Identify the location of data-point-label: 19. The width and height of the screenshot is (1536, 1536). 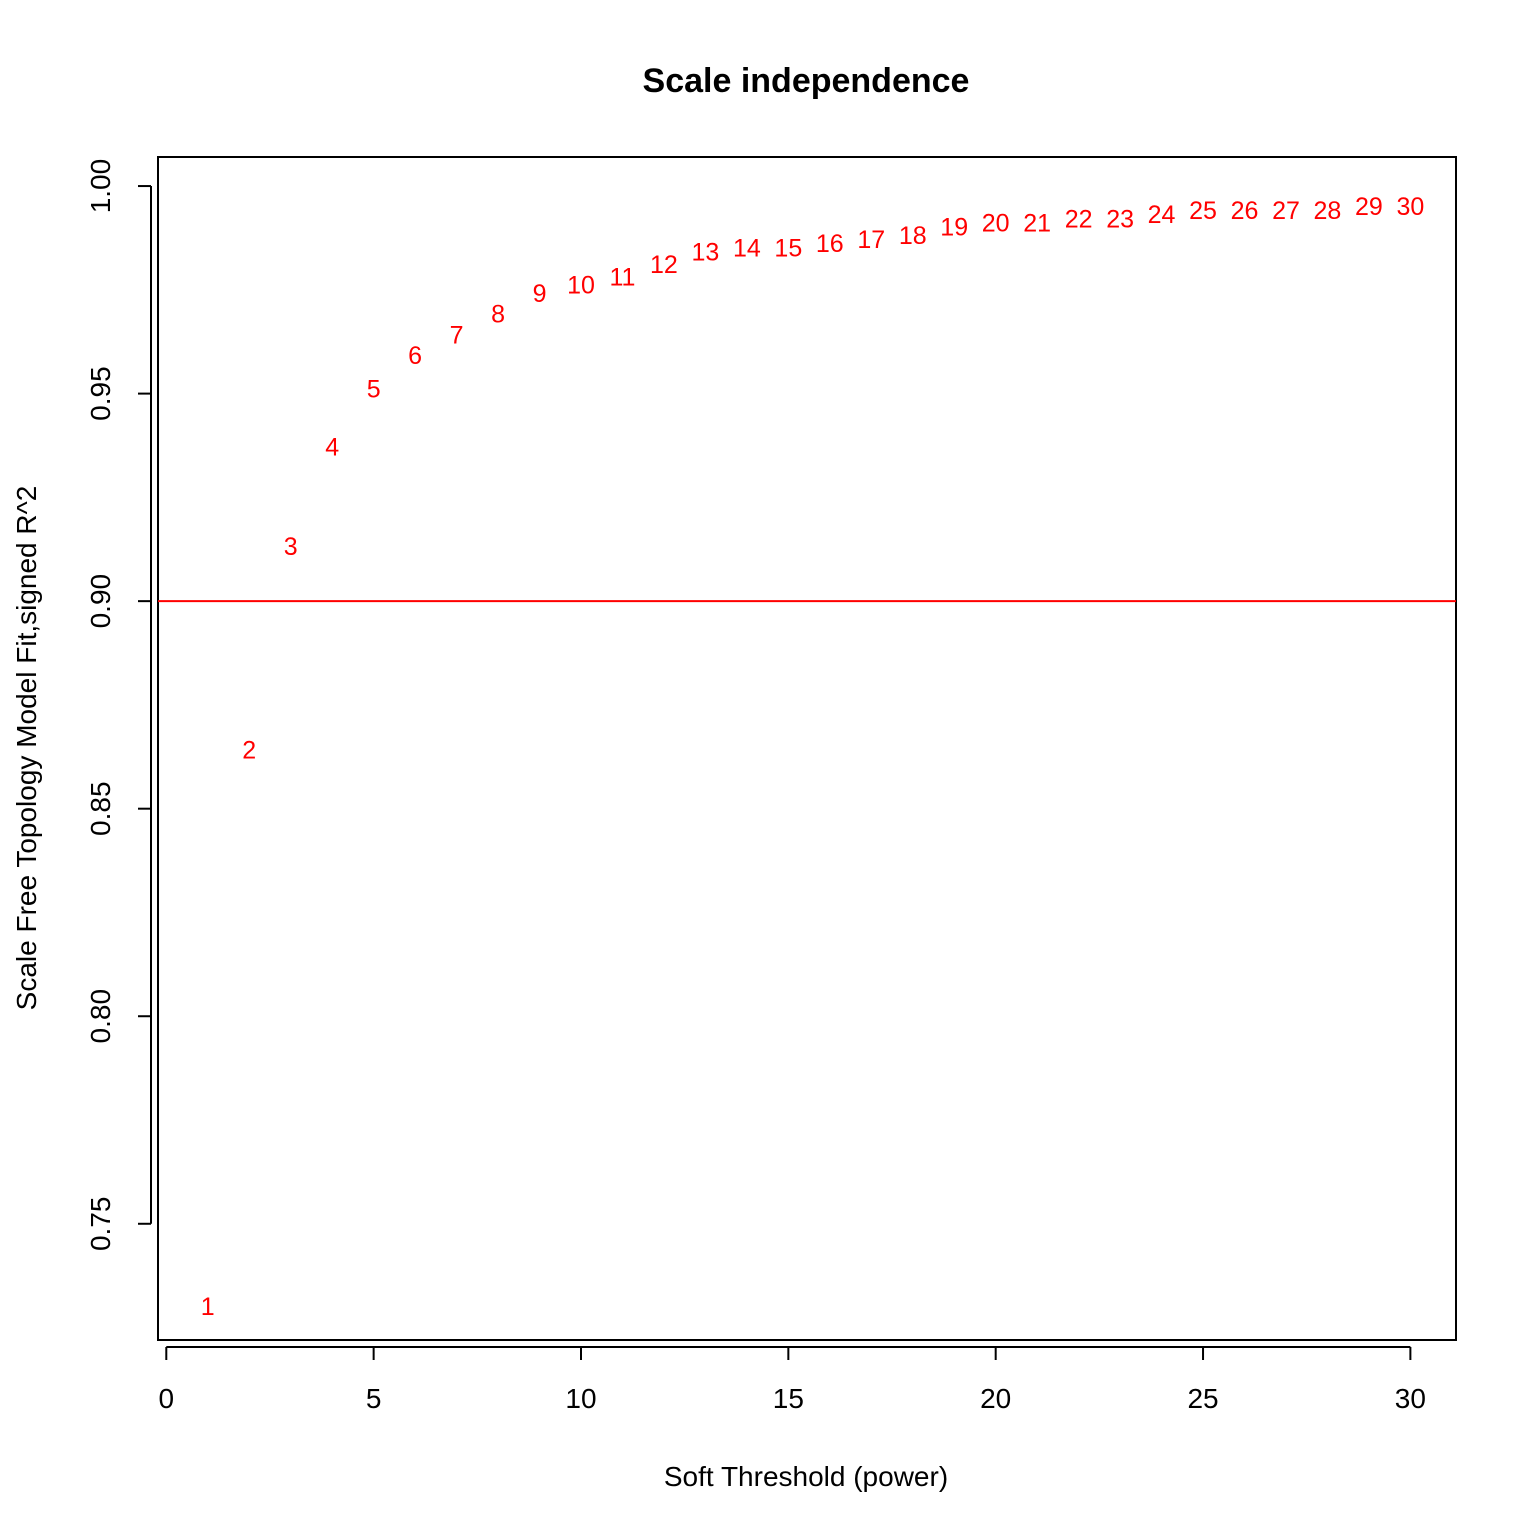
(954, 228).